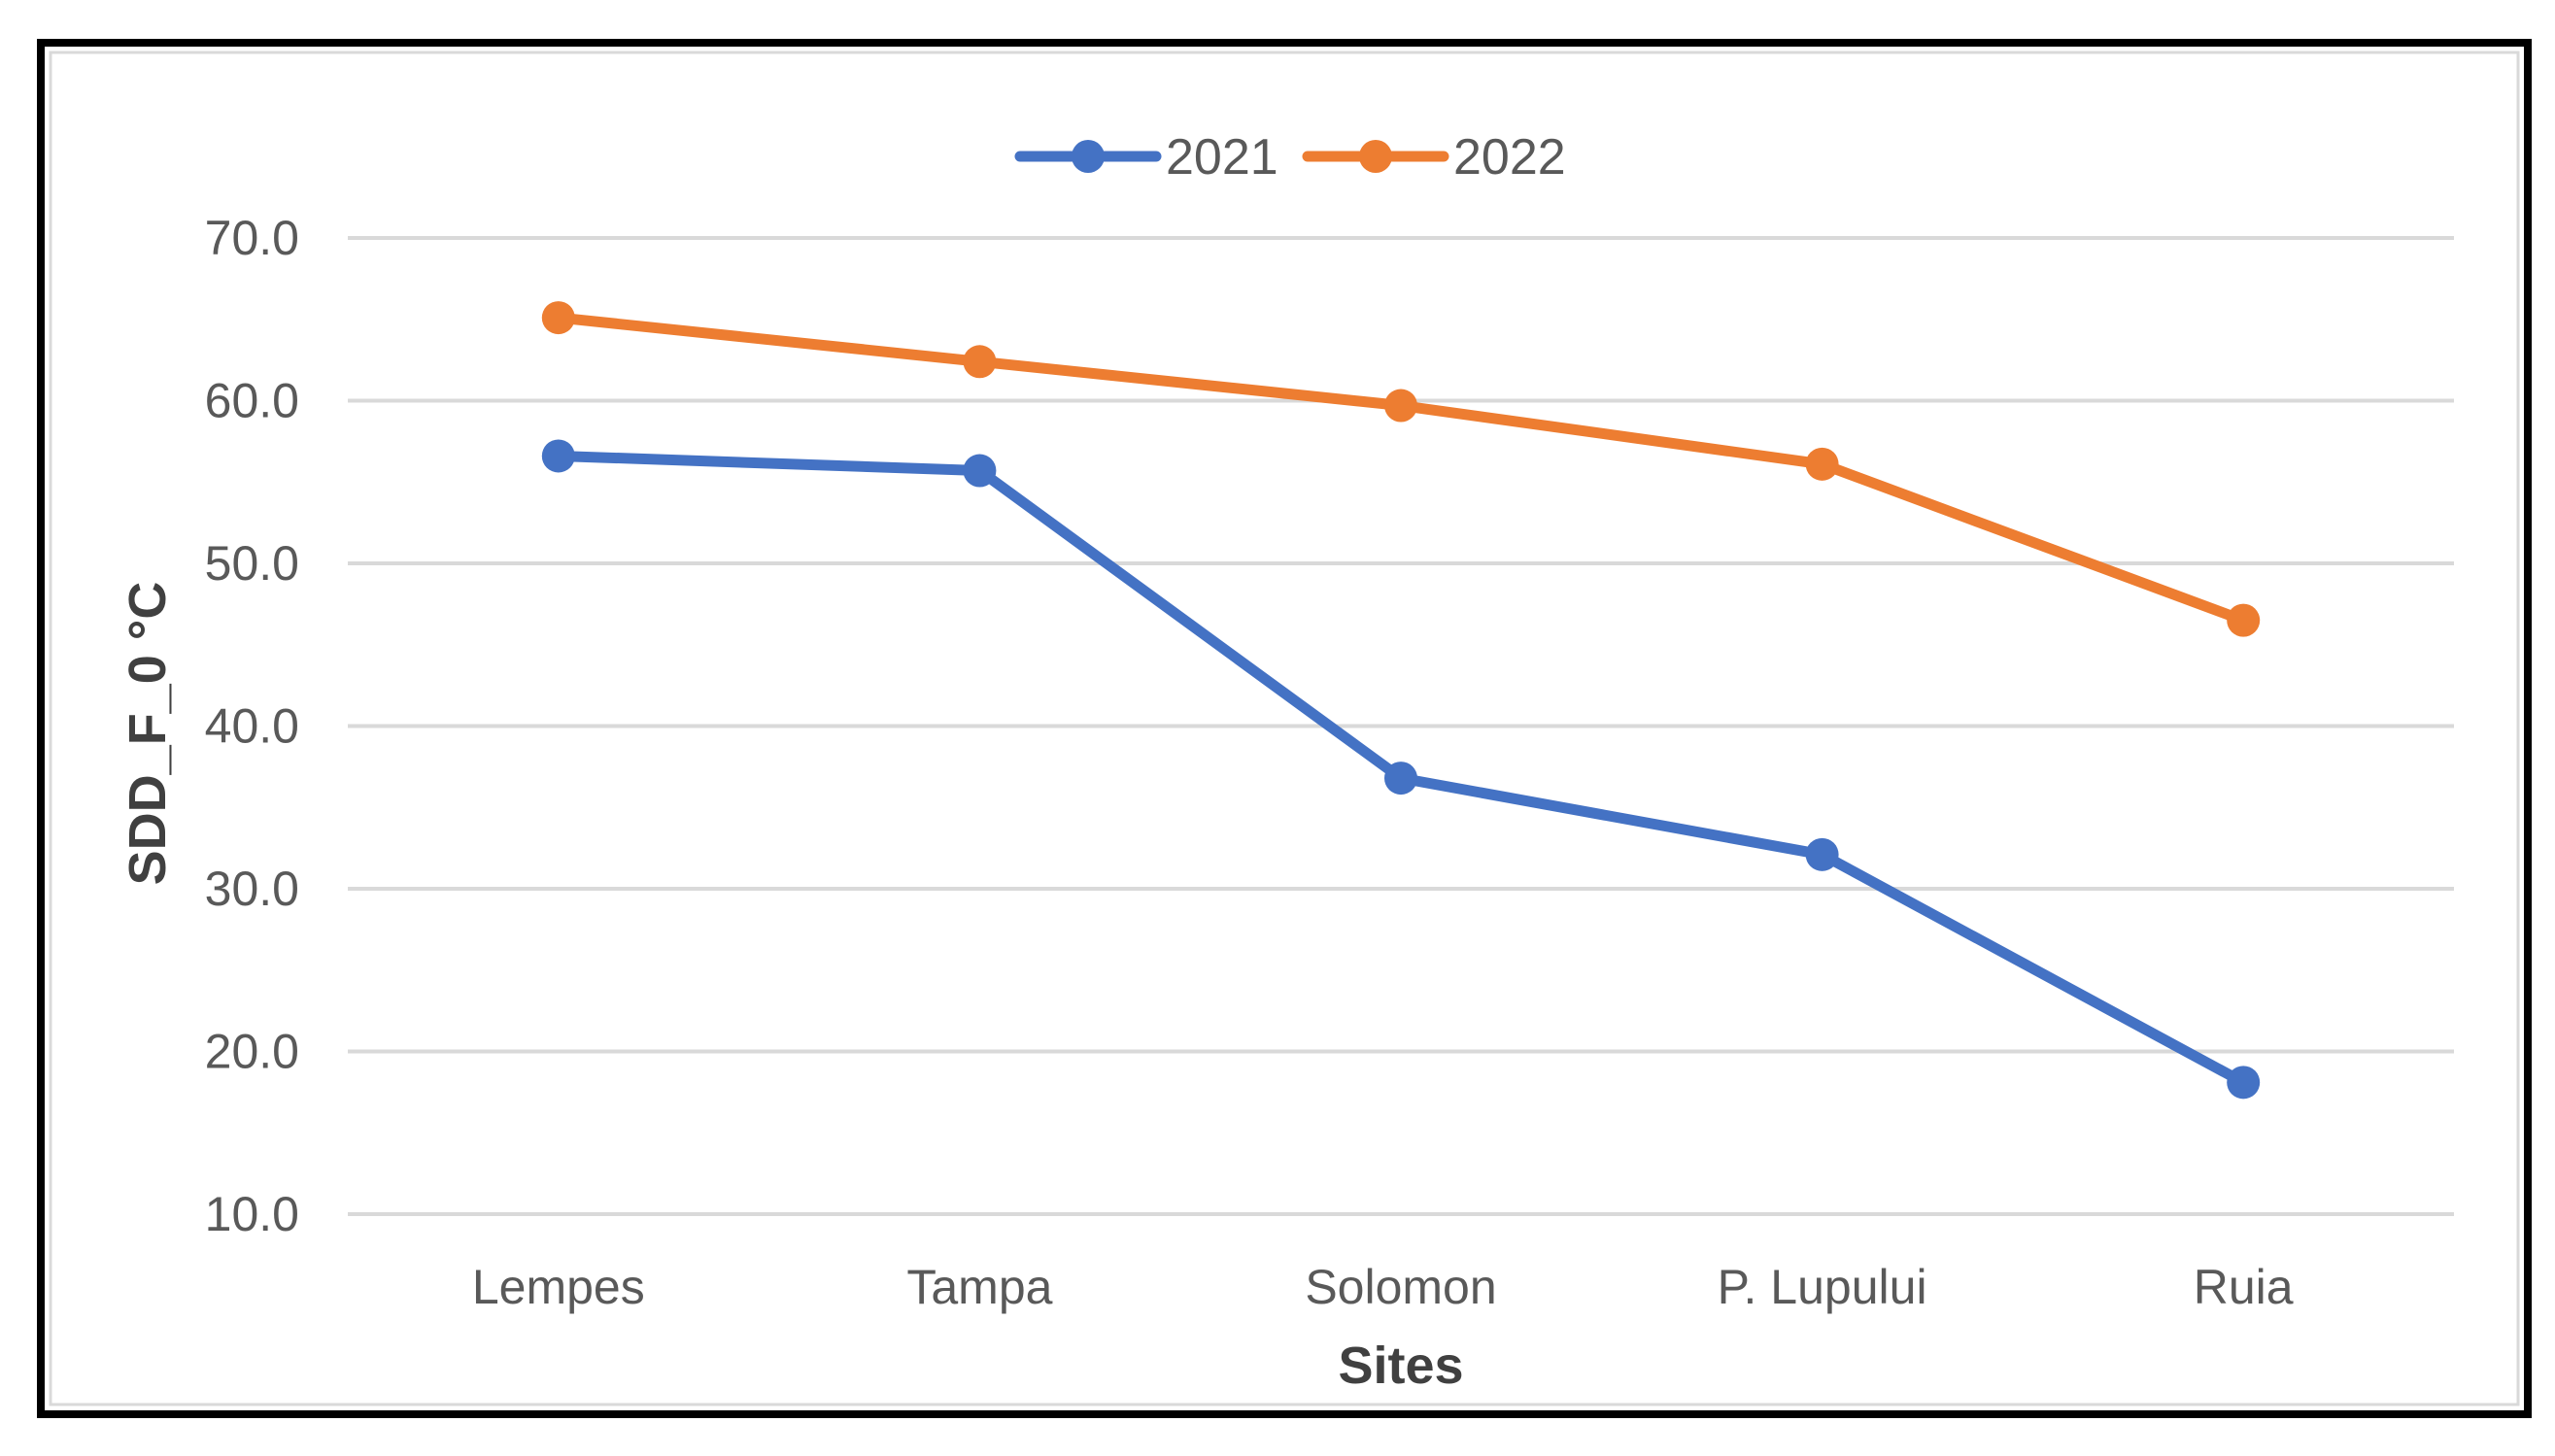 The image size is (2555, 1456). I want to click on y-tick-label: 10.0, so click(252, 1214).